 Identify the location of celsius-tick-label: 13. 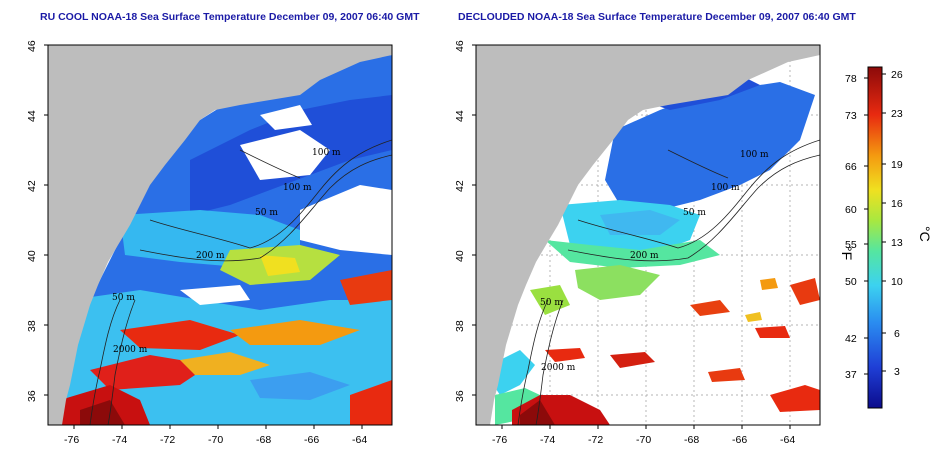
(897, 243).